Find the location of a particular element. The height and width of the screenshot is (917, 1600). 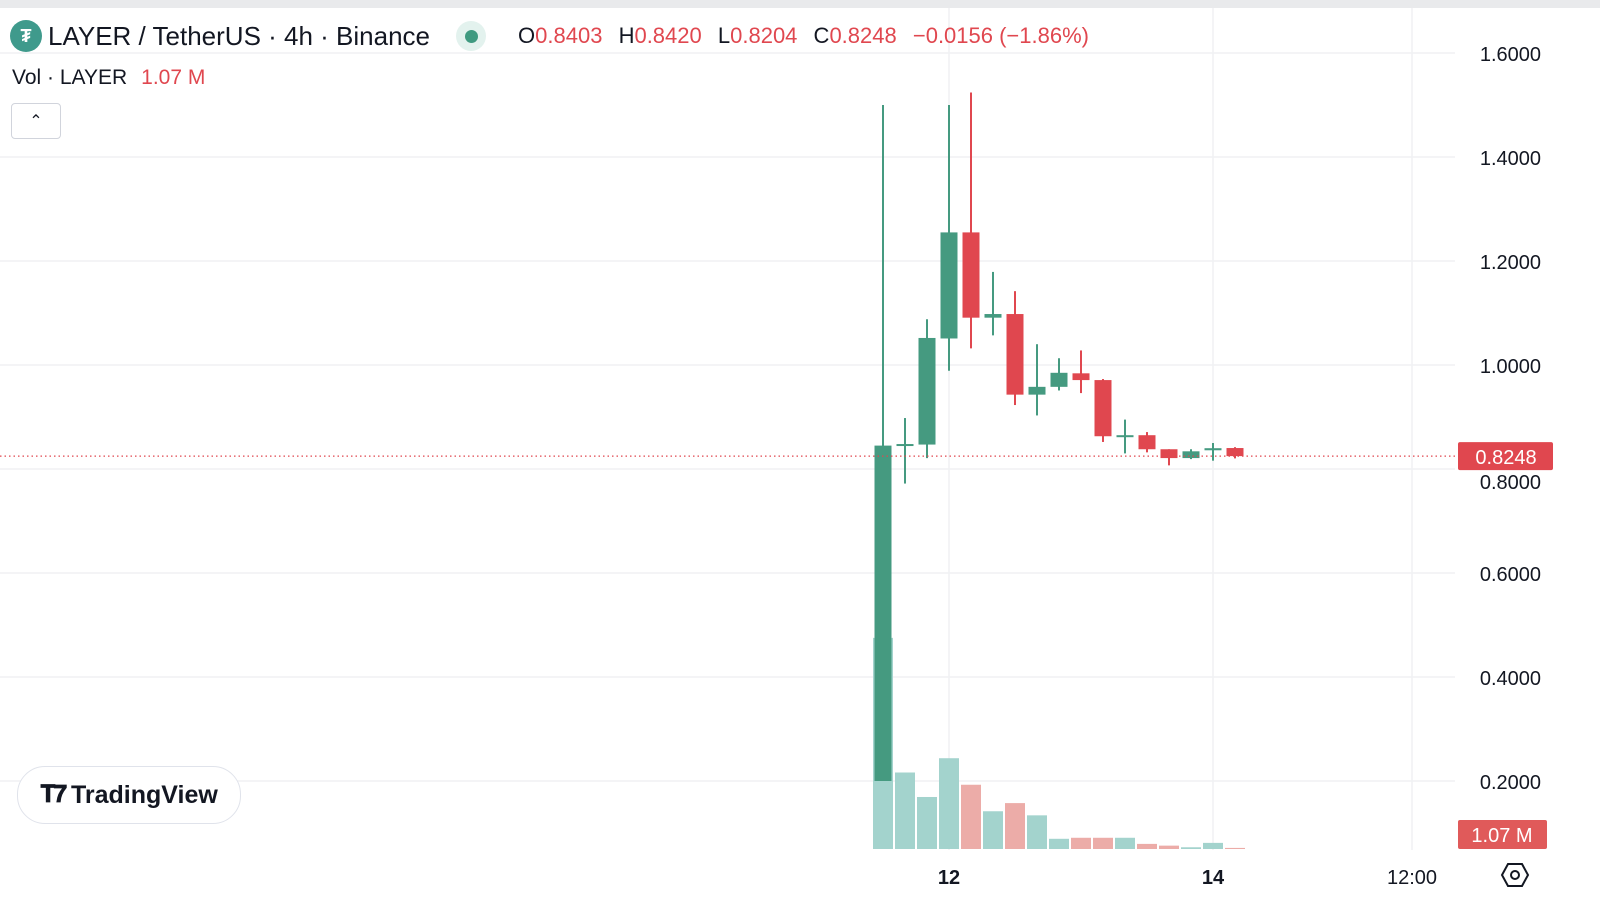

volume-value: 1.07 M is located at coordinates (173, 77).